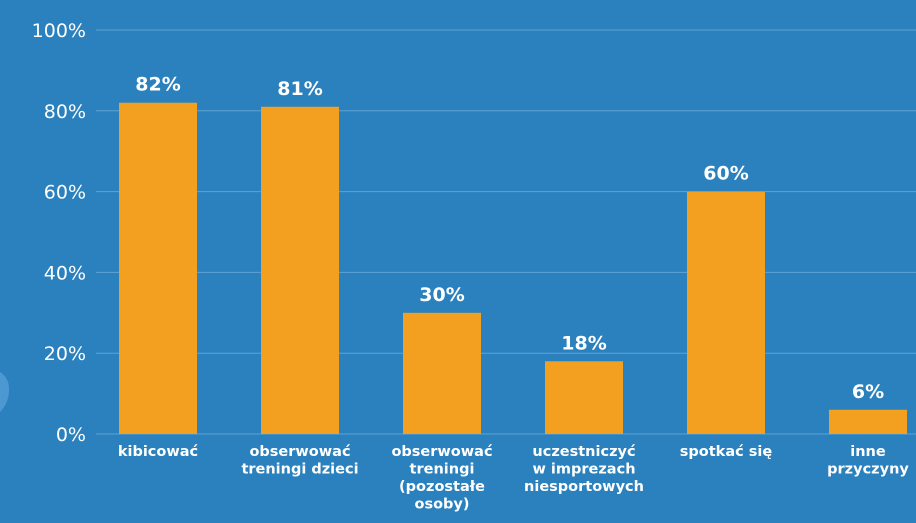 This screenshot has height=523, width=916. I want to click on value-label: 81%, so click(299, 89).